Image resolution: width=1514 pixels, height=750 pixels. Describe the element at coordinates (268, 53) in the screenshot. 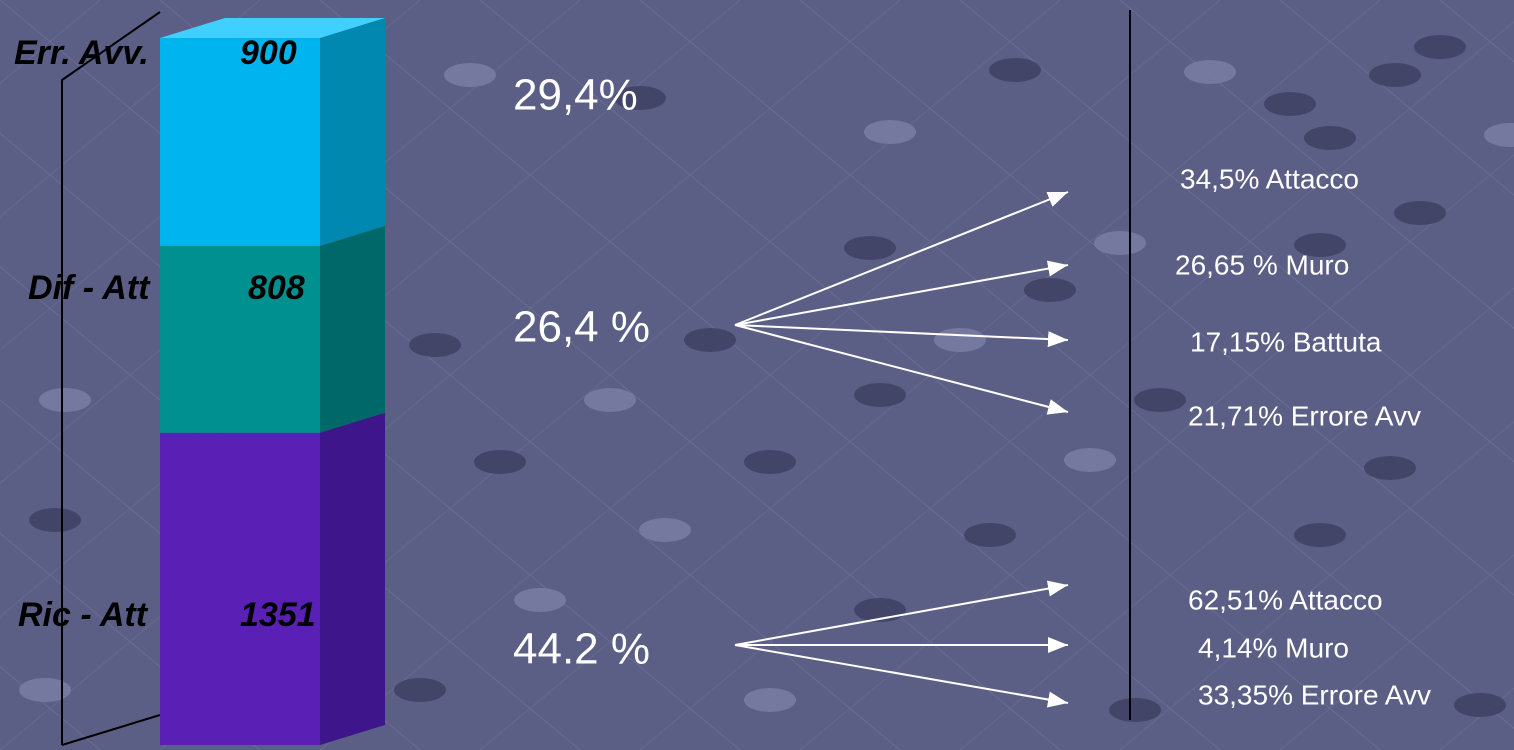

I see `value-label: 900` at that location.